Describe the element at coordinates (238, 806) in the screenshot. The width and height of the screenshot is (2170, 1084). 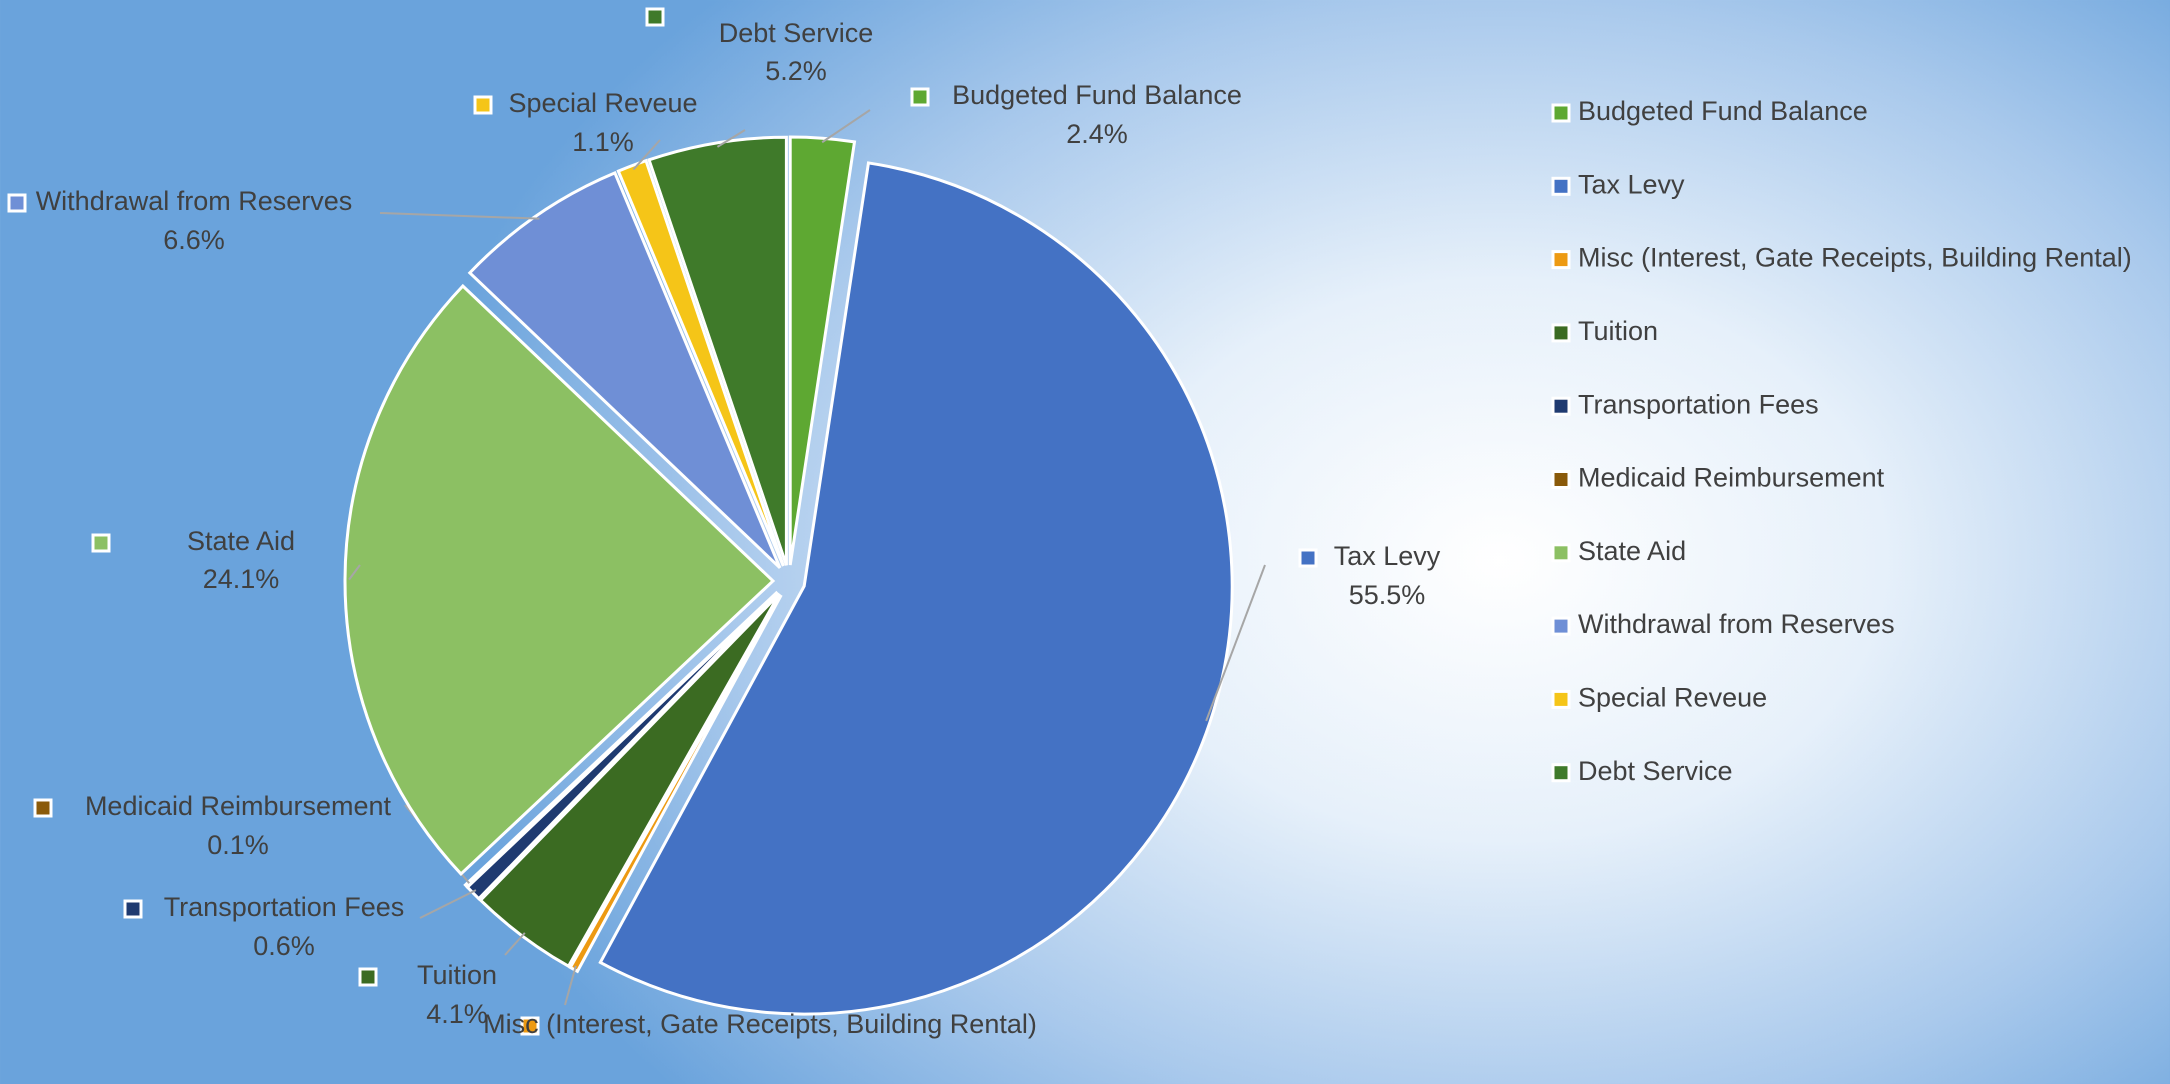
I see `data-label-name: Medicaid Reimbursement` at that location.